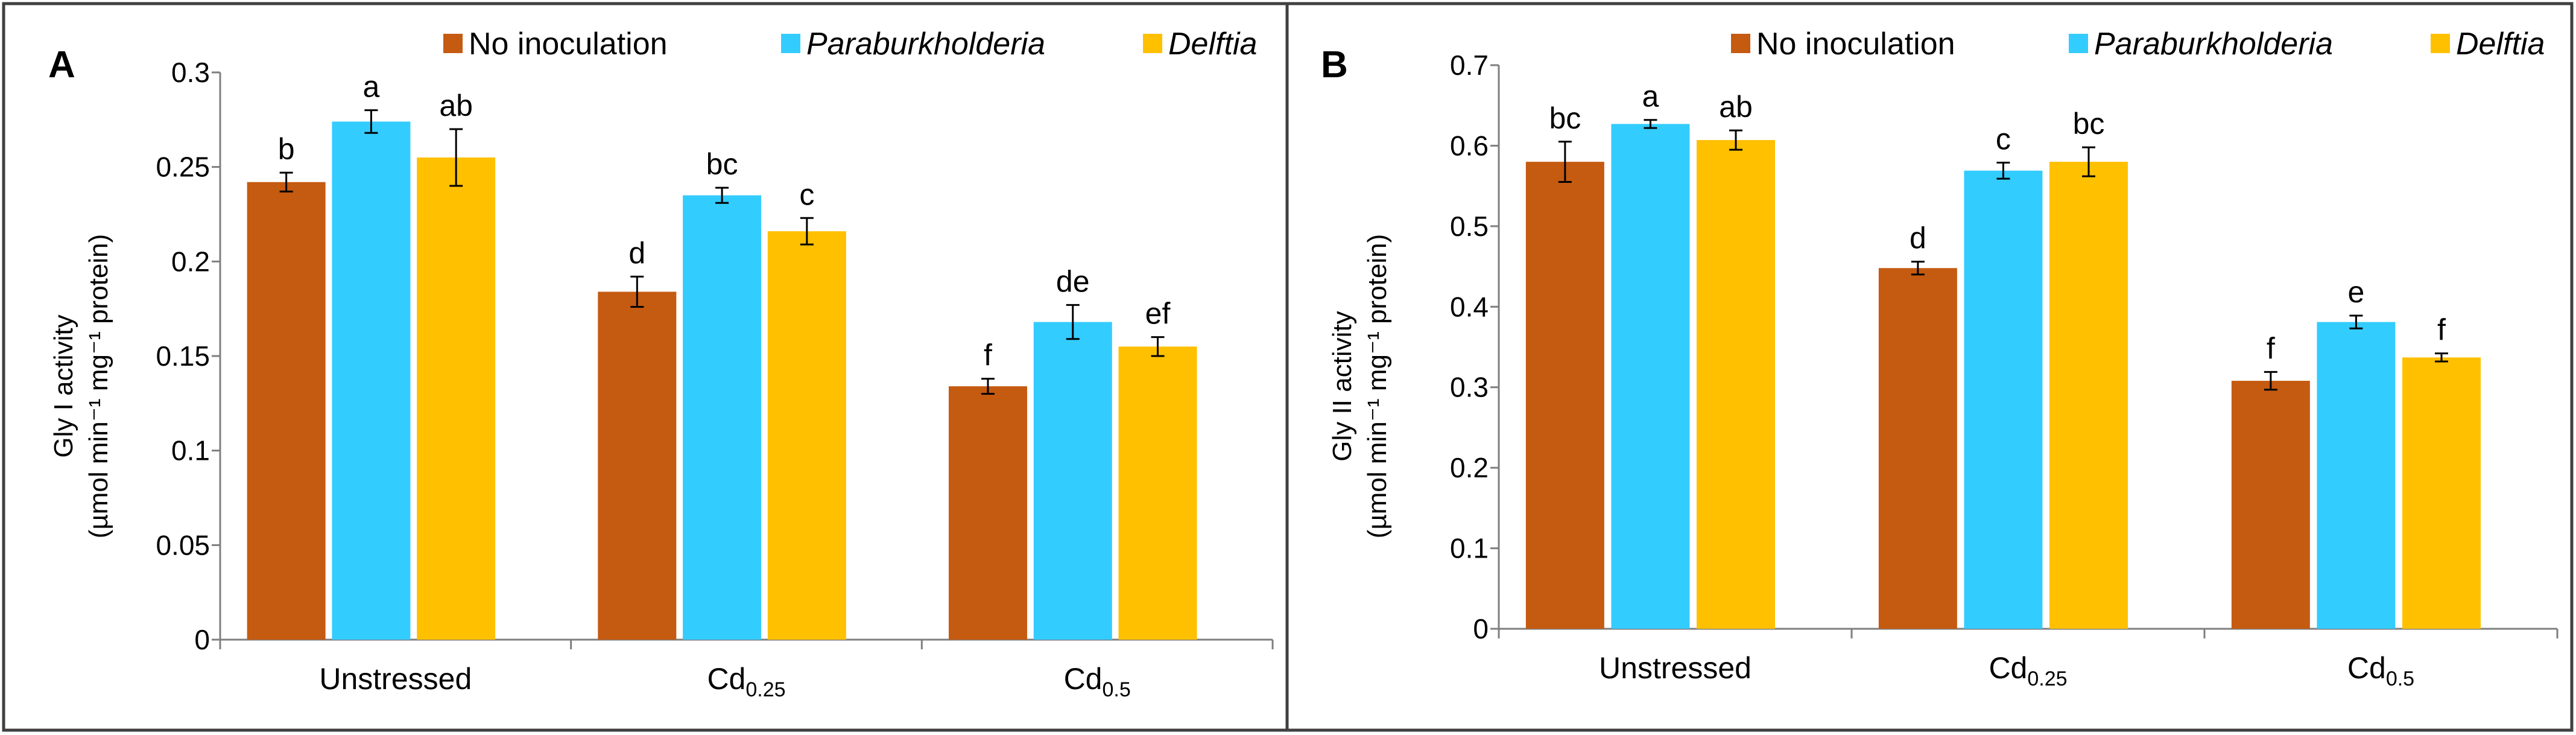 This screenshot has height=735, width=2576. What do you see at coordinates (988, 355) in the screenshot?
I see `panel-a-significance-letter: f` at bounding box center [988, 355].